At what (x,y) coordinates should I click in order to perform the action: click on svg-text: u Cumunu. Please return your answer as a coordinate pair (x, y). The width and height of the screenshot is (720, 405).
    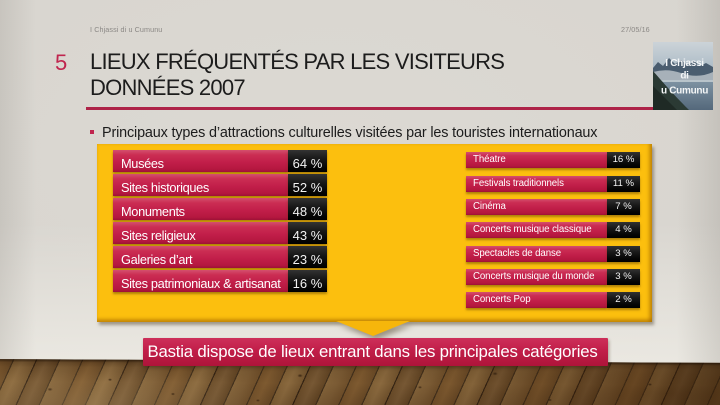
    Looking at the image, I should click on (684, 91).